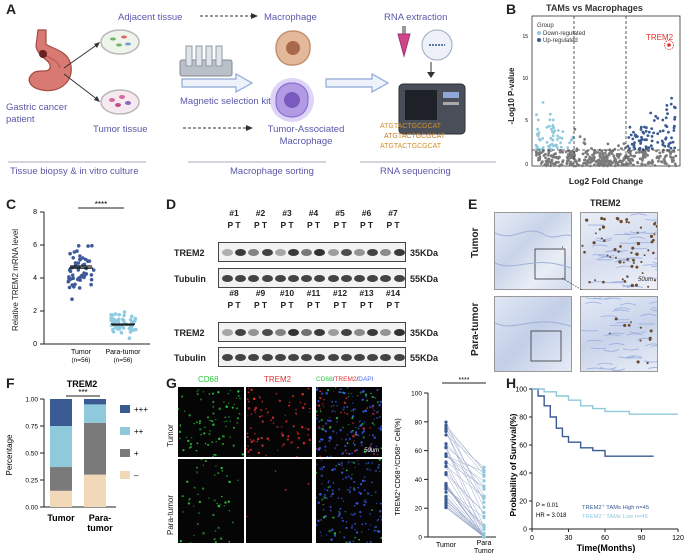 The image size is (685, 555). Describe the element at coordinates (279, 422) in the screenshot. I see `if-tumor-trem2` at that location.